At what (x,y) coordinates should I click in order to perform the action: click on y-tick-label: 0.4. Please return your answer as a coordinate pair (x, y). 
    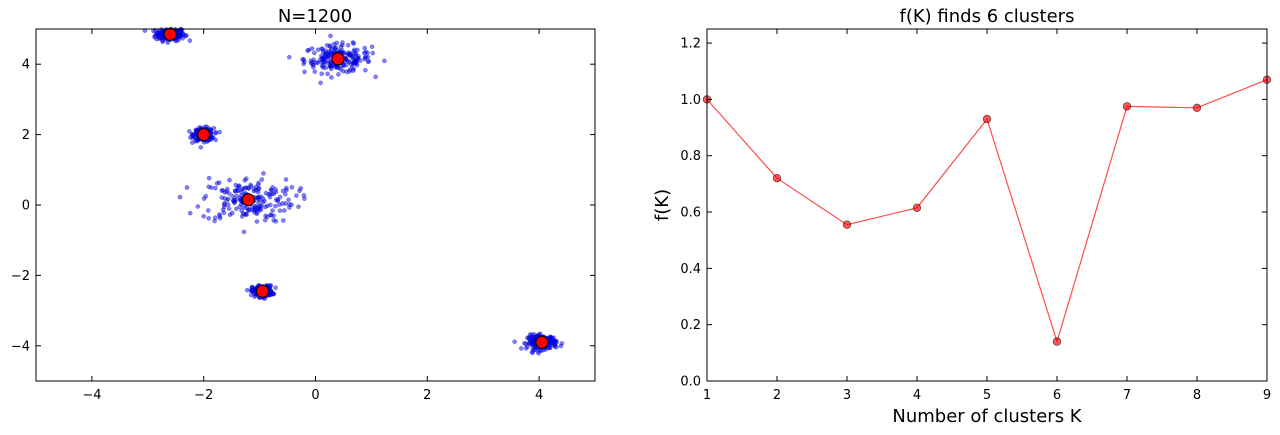
    Looking at the image, I should click on (690, 269).